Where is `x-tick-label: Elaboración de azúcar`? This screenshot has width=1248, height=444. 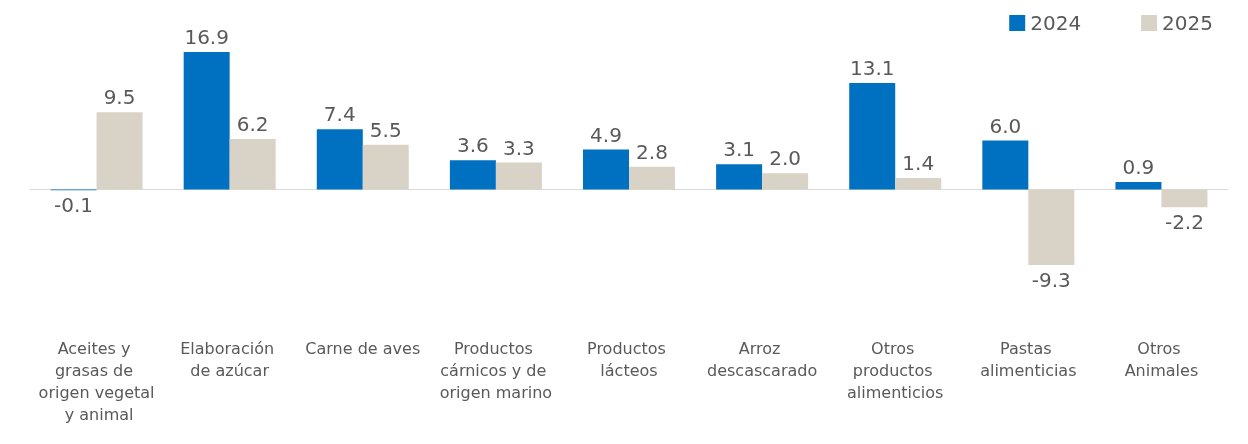
x-tick-label: Elaboración de azúcar is located at coordinates (230, 359).